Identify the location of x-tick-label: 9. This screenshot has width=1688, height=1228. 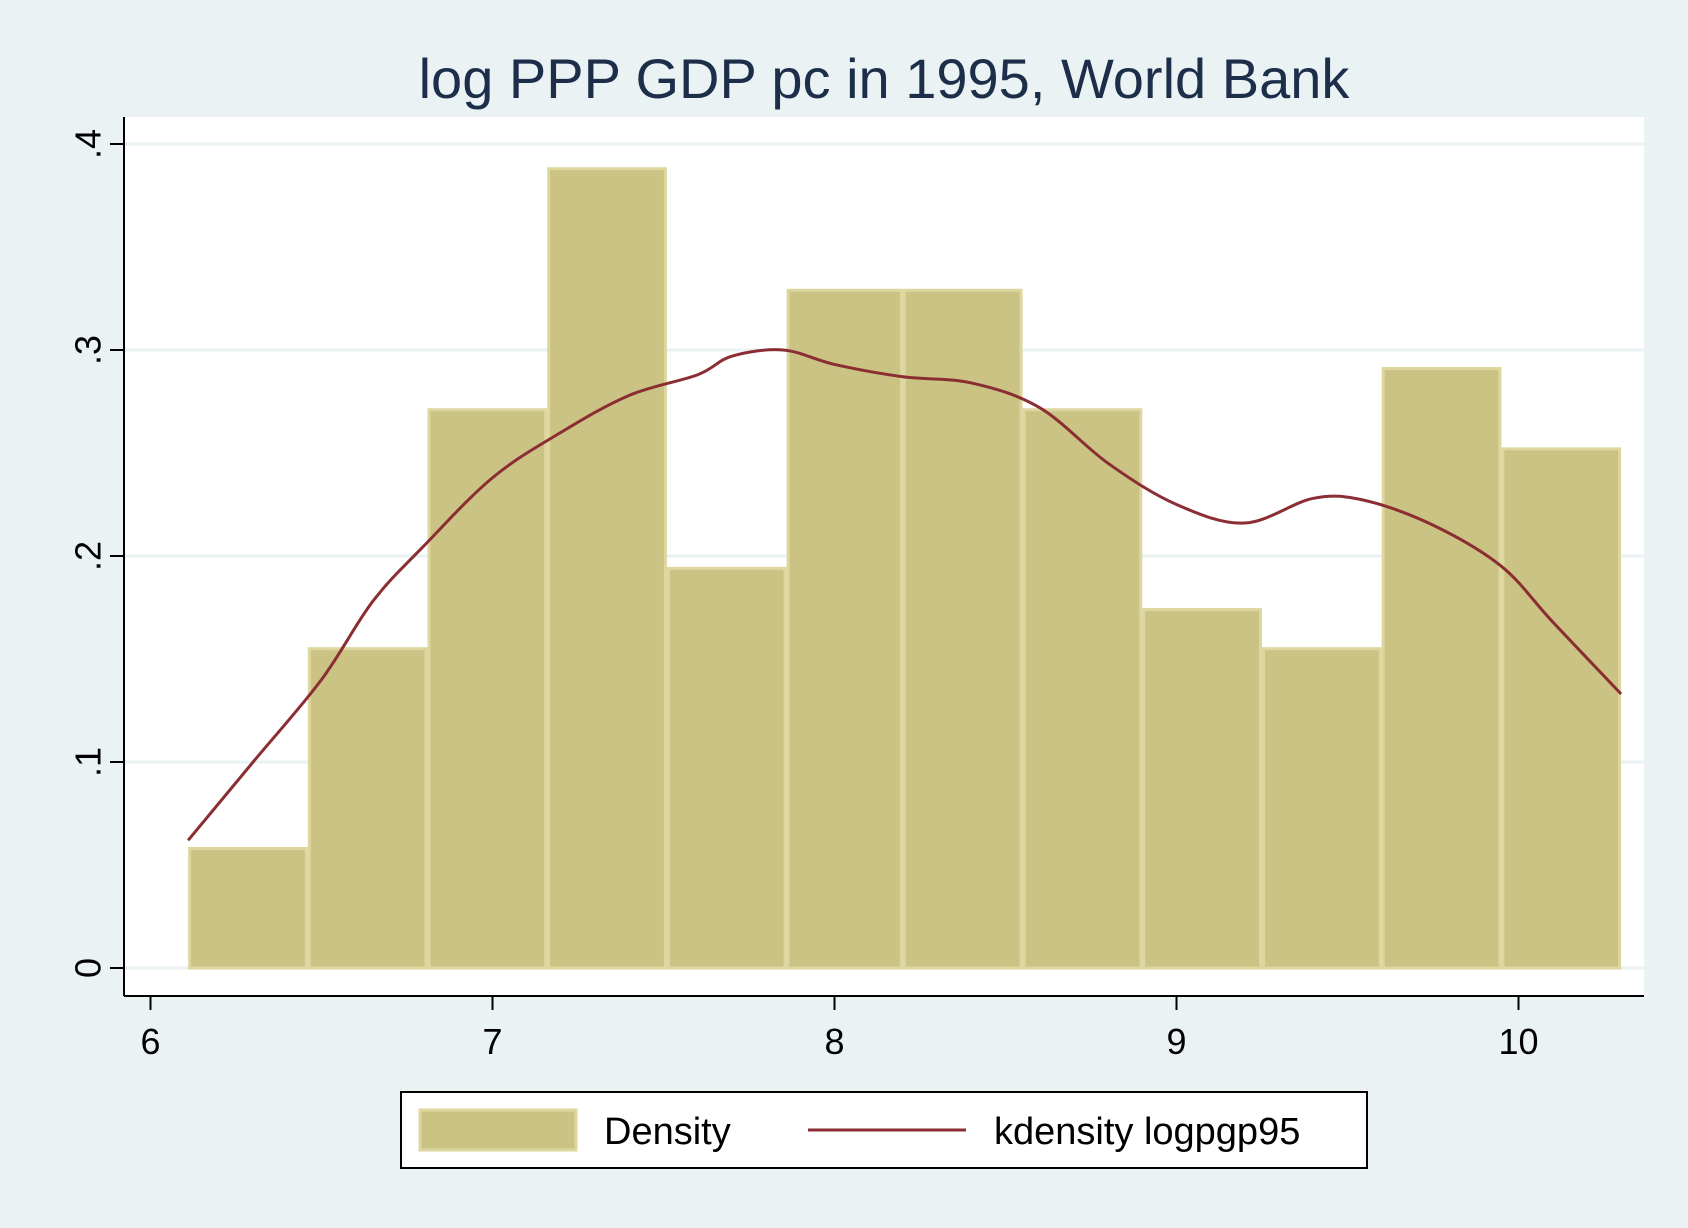
(1176, 1041).